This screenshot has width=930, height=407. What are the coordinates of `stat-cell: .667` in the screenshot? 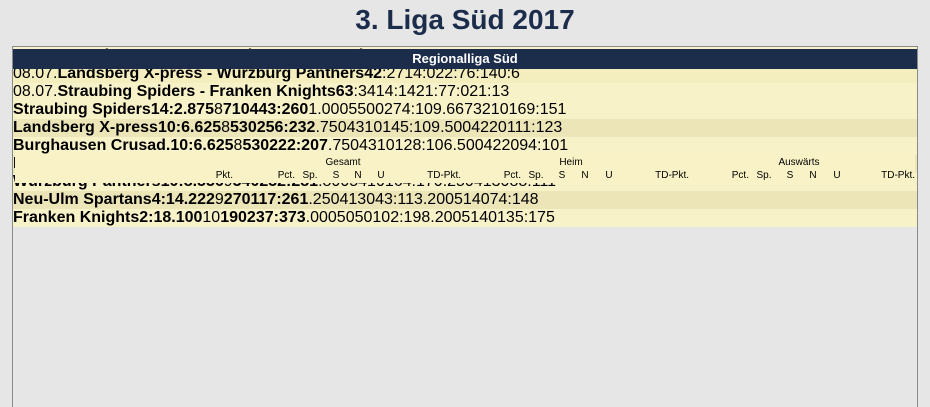 It's located at (457, 109).